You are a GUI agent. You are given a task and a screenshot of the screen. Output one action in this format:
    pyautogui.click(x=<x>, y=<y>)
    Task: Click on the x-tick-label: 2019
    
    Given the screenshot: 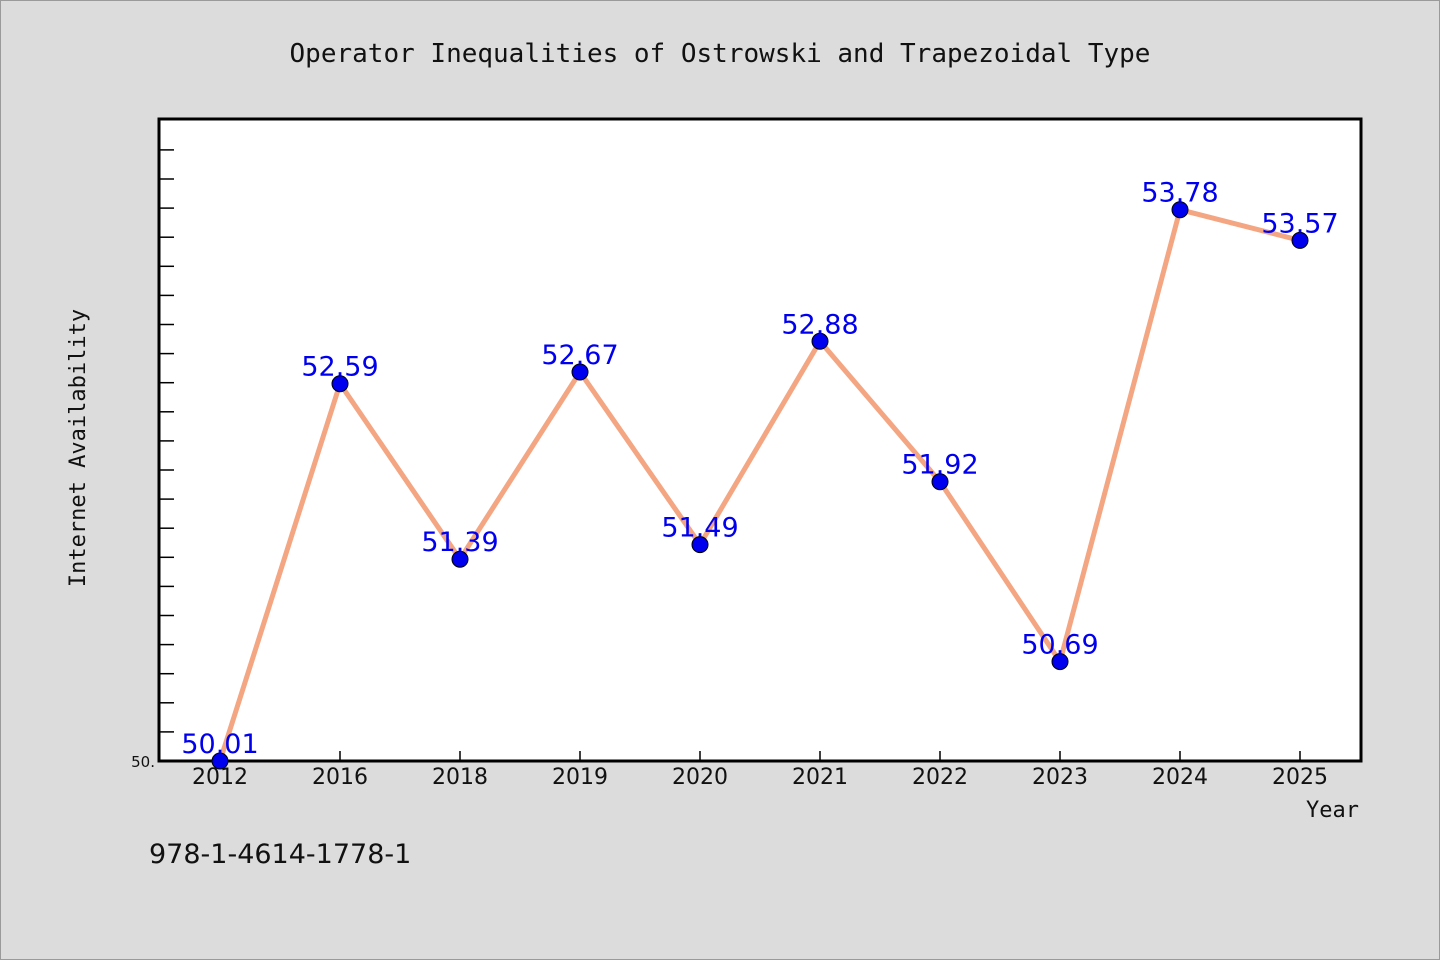 What is the action you would take?
    pyautogui.click(x=580, y=777)
    